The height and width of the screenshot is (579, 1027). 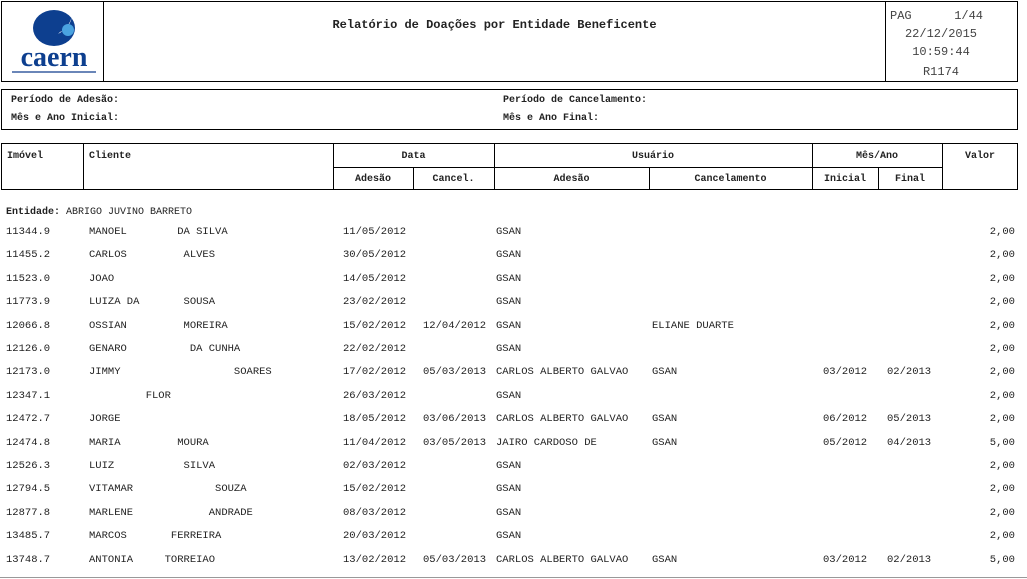 I want to click on cell-cliente: JIMMY SOARES, so click(x=180, y=372).